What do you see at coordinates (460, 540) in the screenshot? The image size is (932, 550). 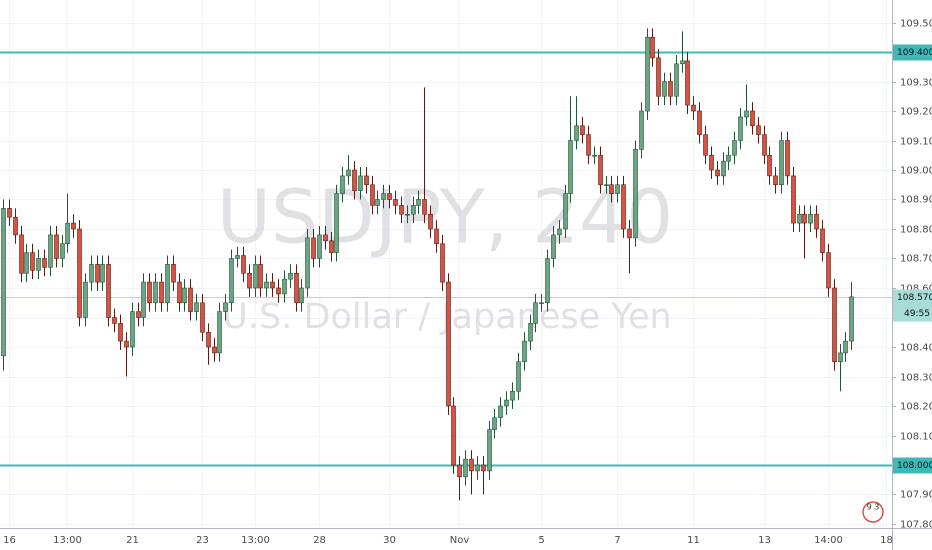 I see `x-tick-label: Nov` at bounding box center [460, 540].